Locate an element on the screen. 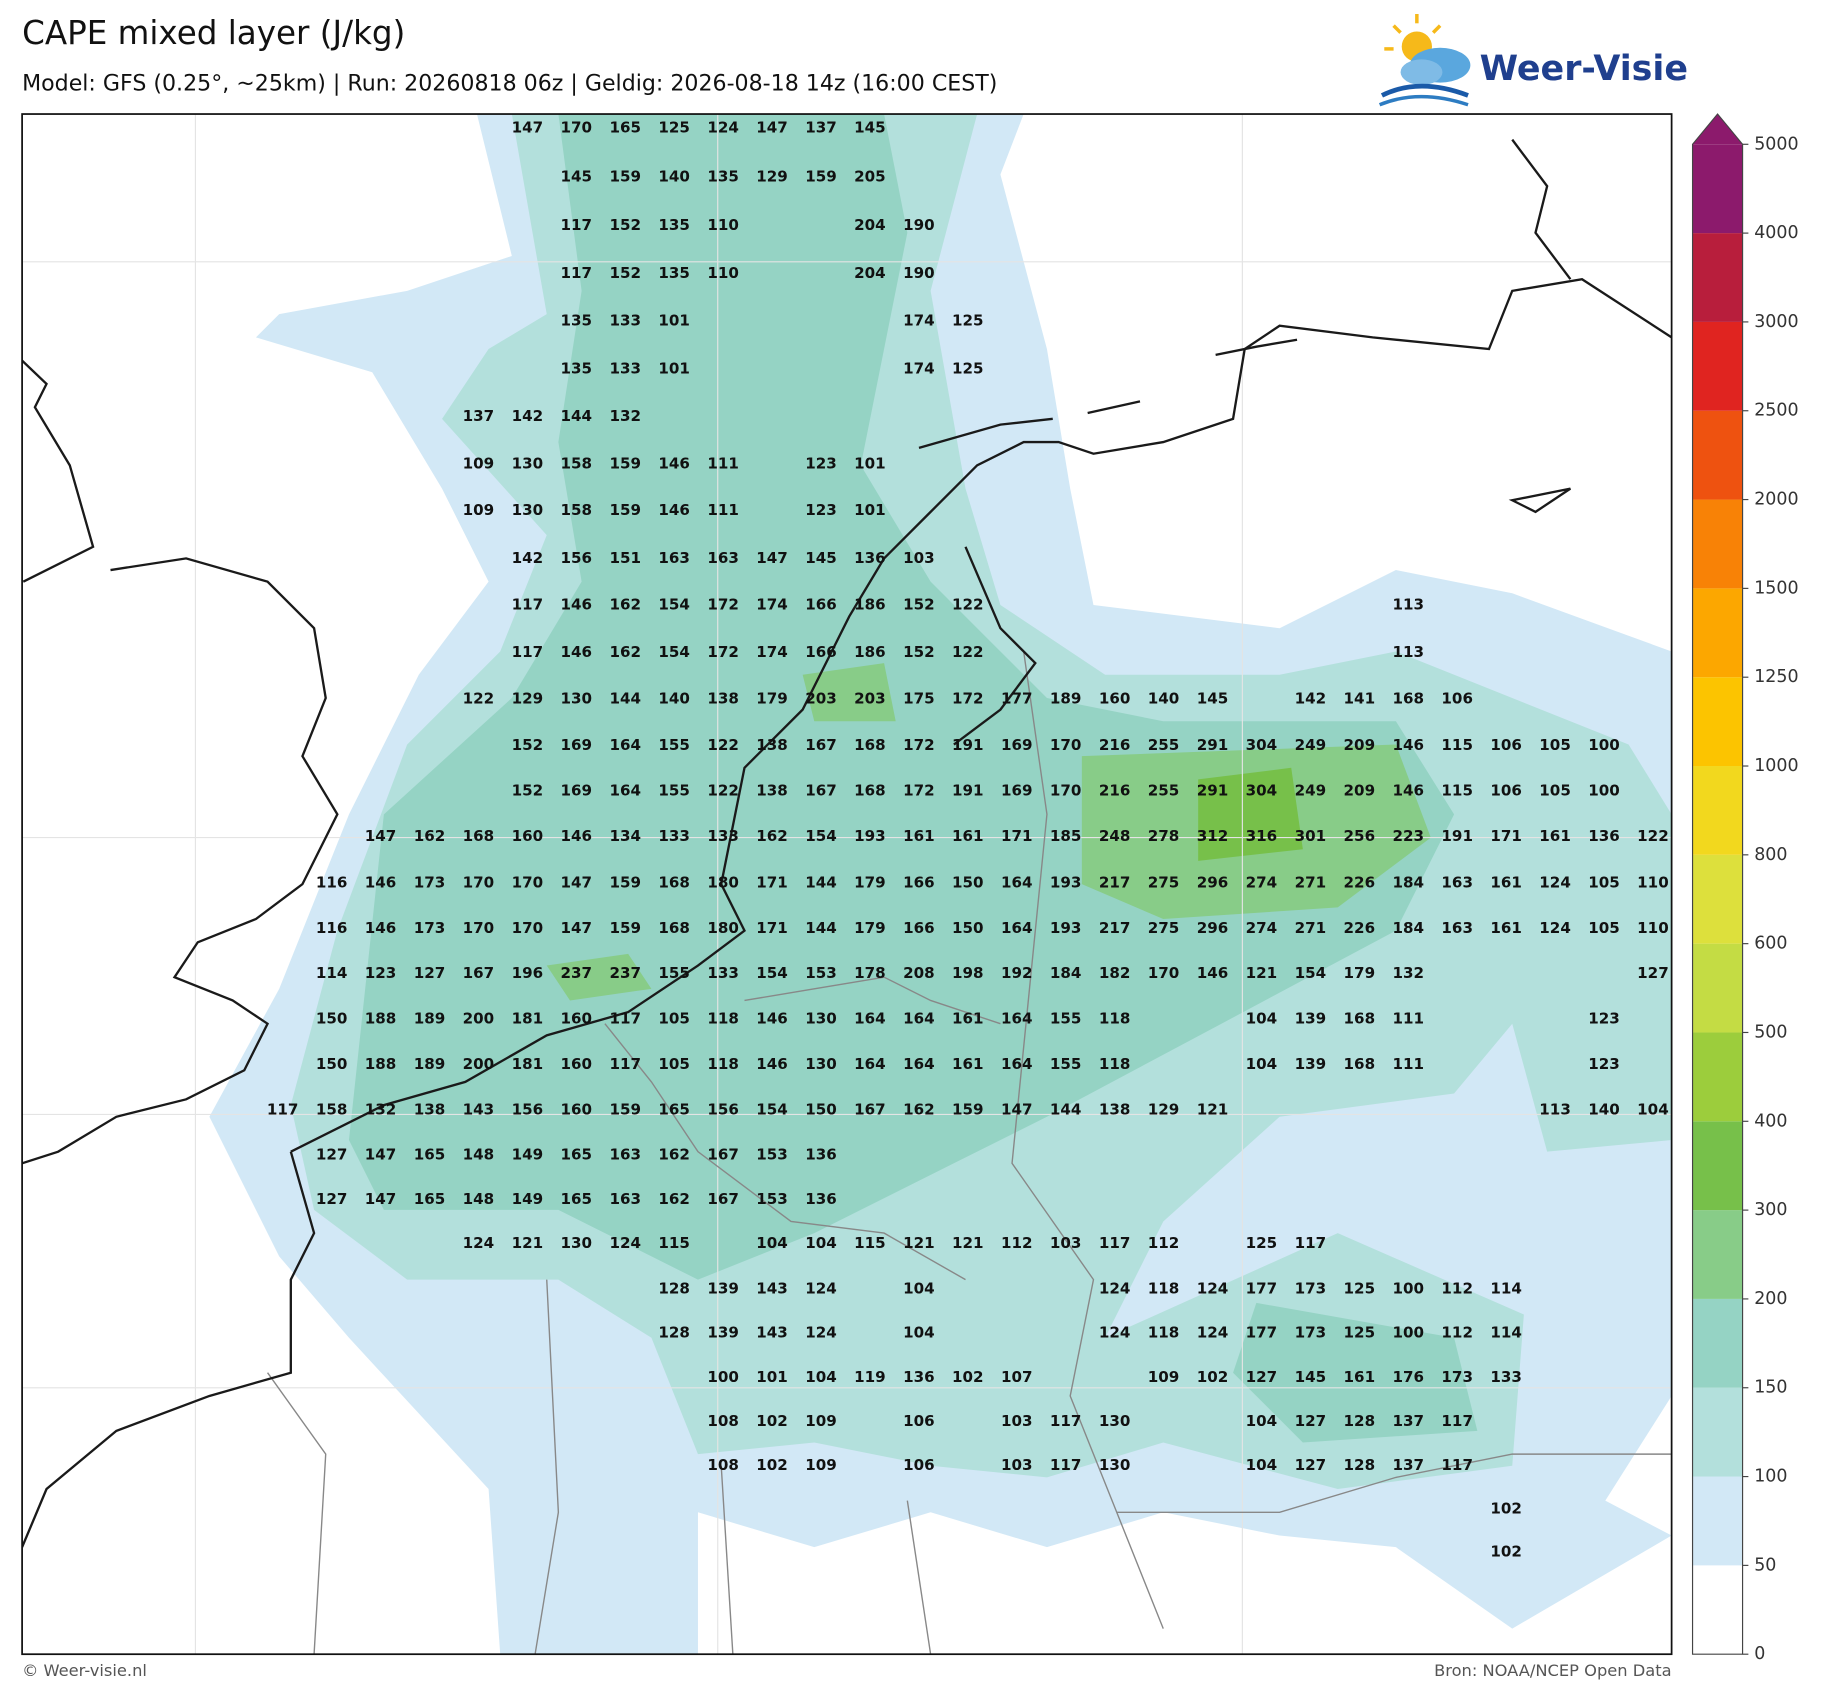 The width and height of the screenshot is (1824, 1681). cape-value: 121 is located at coordinates (1213, 1109).